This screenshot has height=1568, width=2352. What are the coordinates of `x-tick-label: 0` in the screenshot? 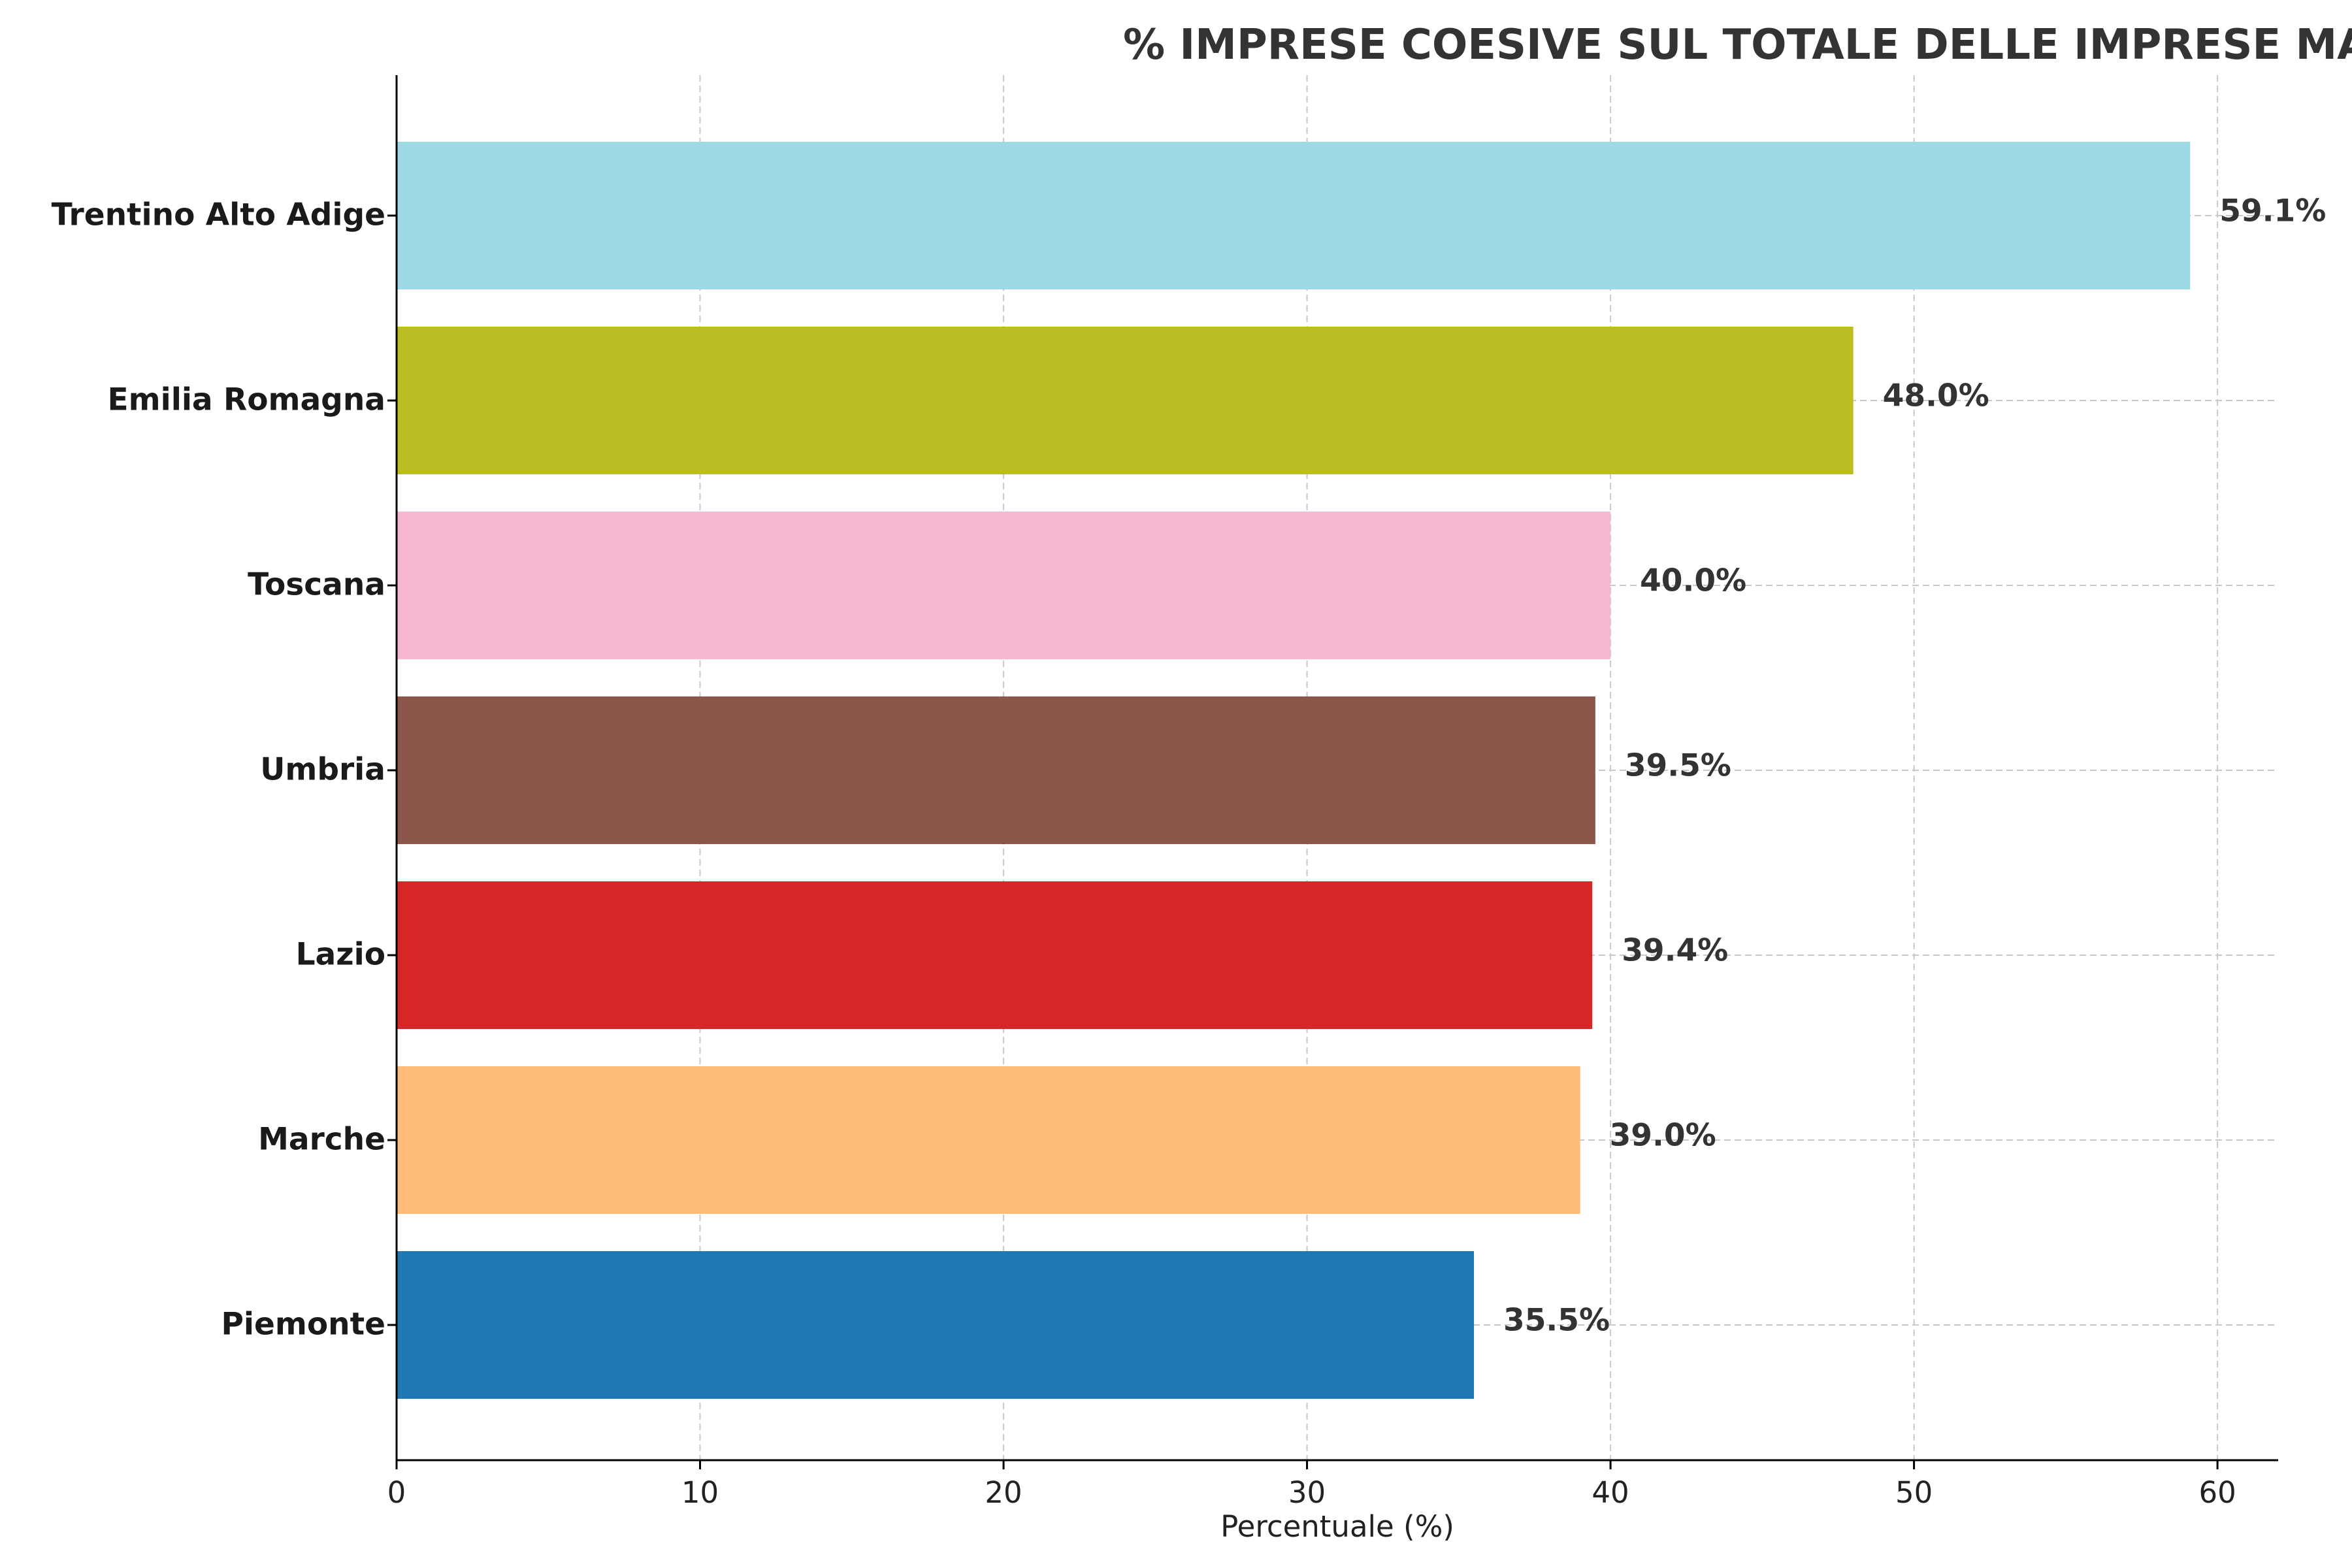 It's located at (396, 1492).